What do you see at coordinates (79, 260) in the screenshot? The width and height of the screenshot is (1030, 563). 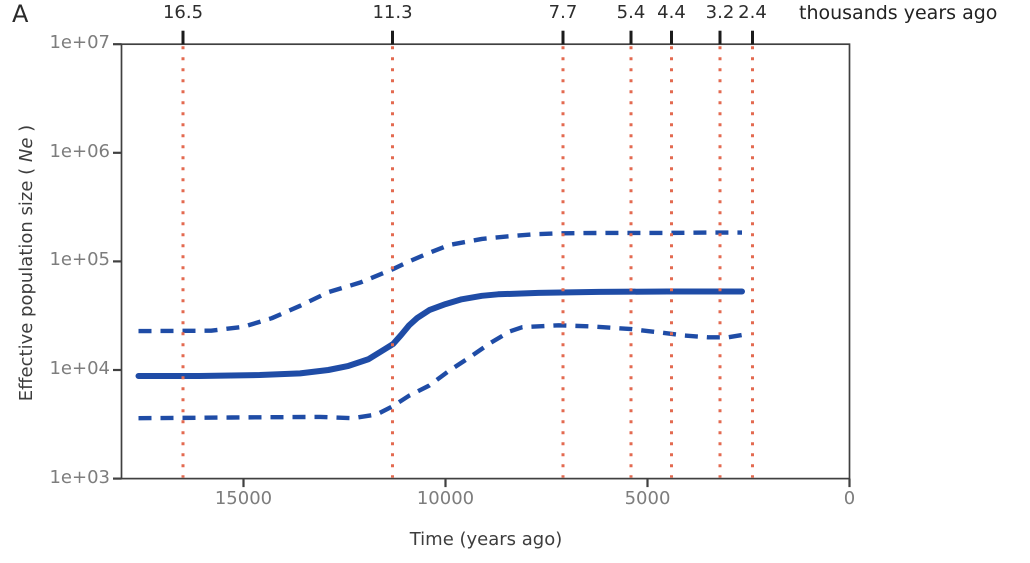 I see `y-tick-label-1e+05: 1e+05` at bounding box center [79, 260].